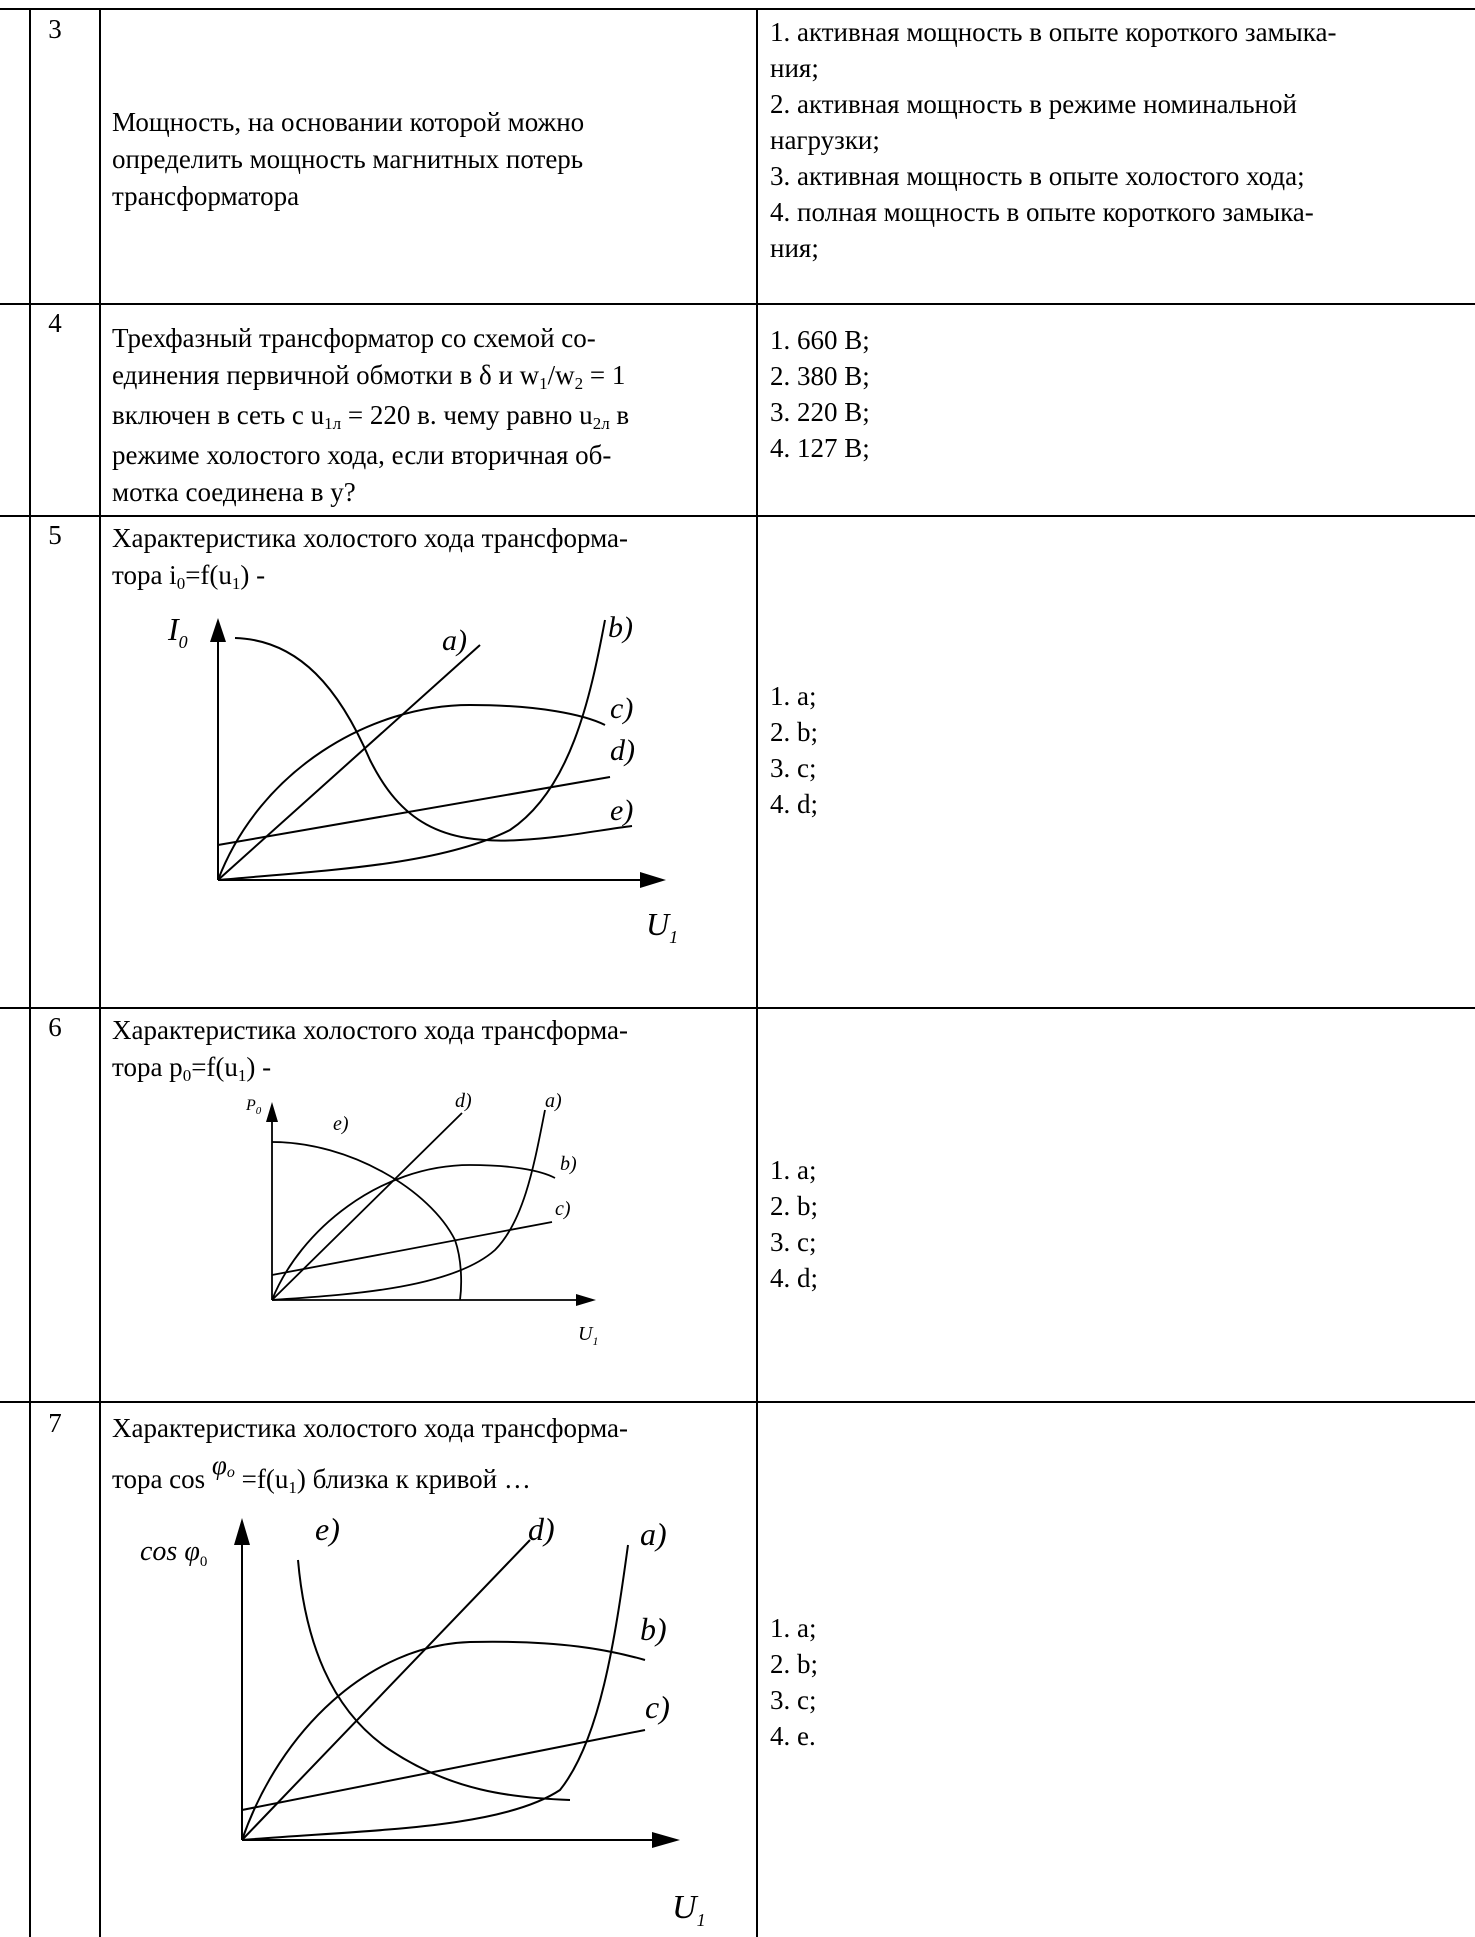  Describe the element at coordinates (757, 972) in the screenshot. I see `question-column-border` at that location.